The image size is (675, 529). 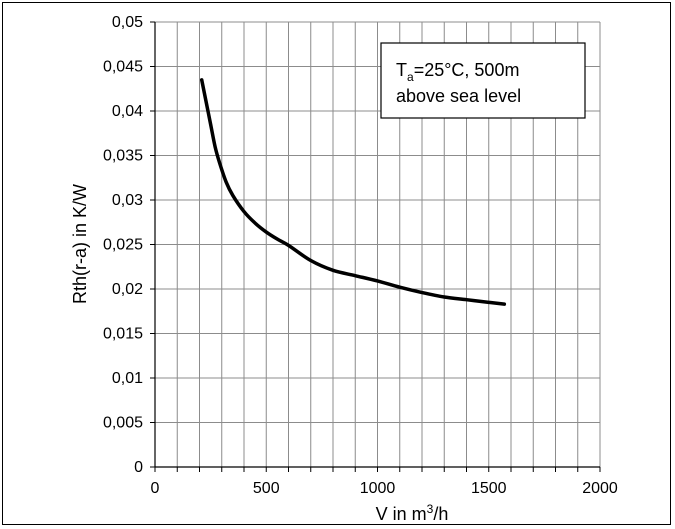 I want to click on x-tick-label: 2000, so click(x=600, y=488).